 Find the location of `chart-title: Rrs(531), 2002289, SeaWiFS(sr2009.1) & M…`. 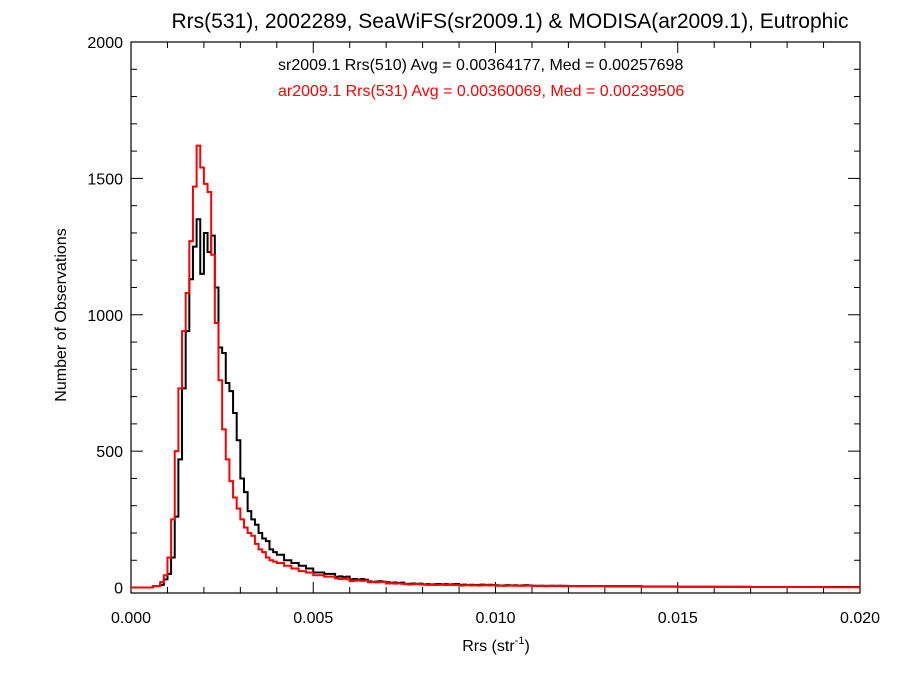

chart-title: Rrs(531), 2002289, SeaWiFS(sr2009.1) & M… is located at coordinates (510, 21).